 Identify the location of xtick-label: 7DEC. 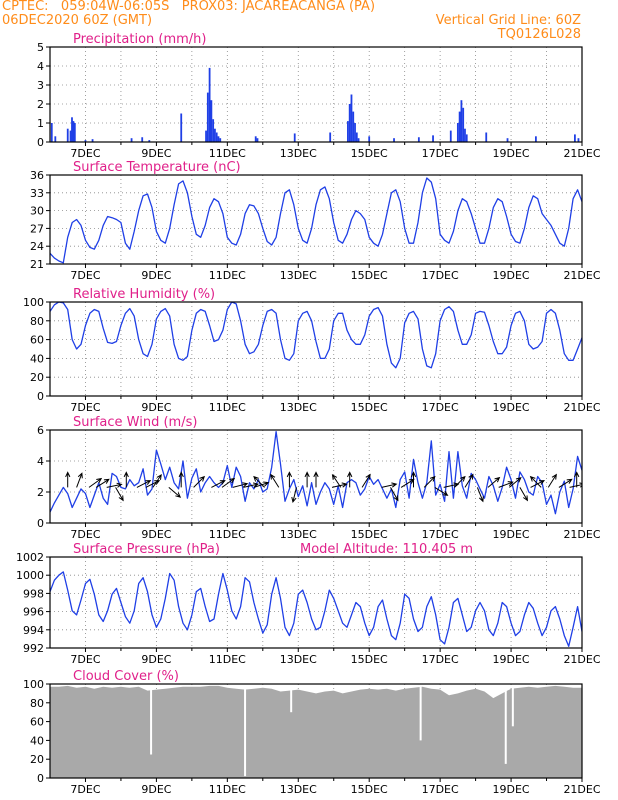
(85, 659).